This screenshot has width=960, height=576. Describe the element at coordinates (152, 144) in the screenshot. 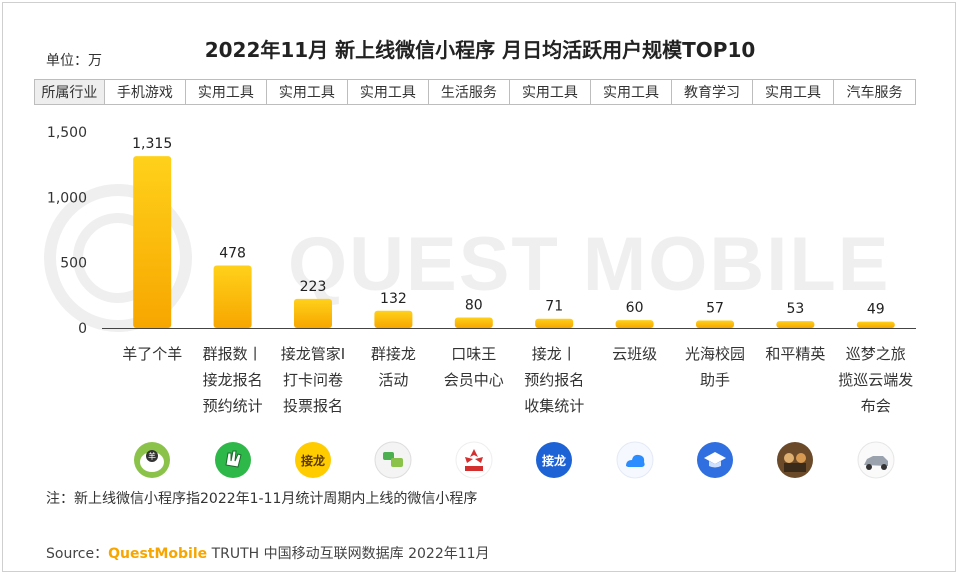

I see `bar-value-label: 1,315` at that location.